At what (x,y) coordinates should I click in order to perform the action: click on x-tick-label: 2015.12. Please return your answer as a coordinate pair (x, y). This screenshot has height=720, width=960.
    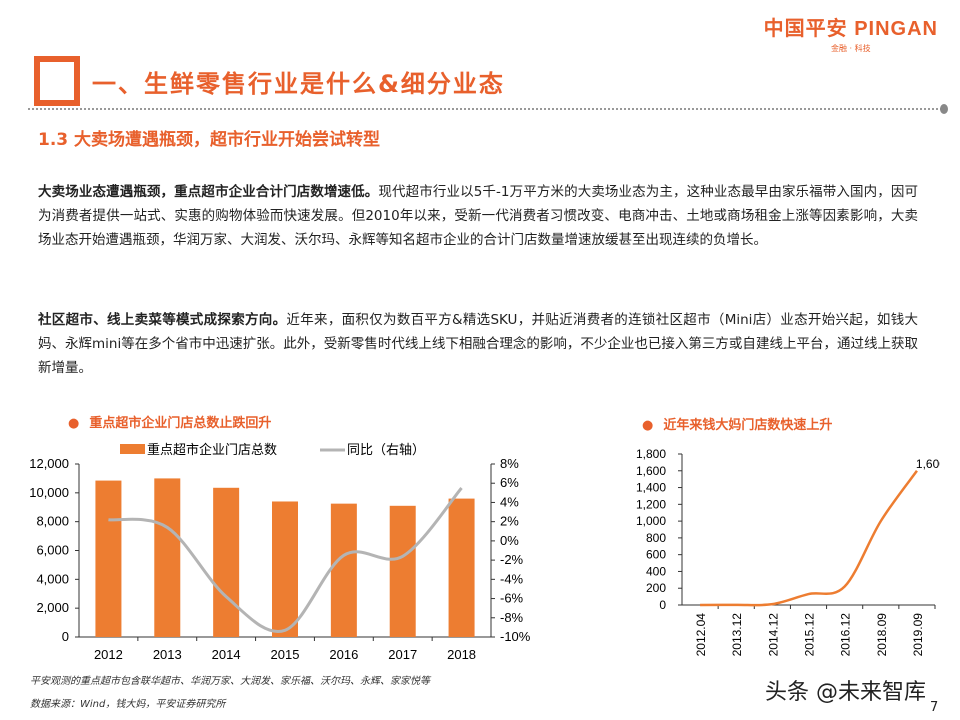
    Looking at the image, I should click on (810, 635).